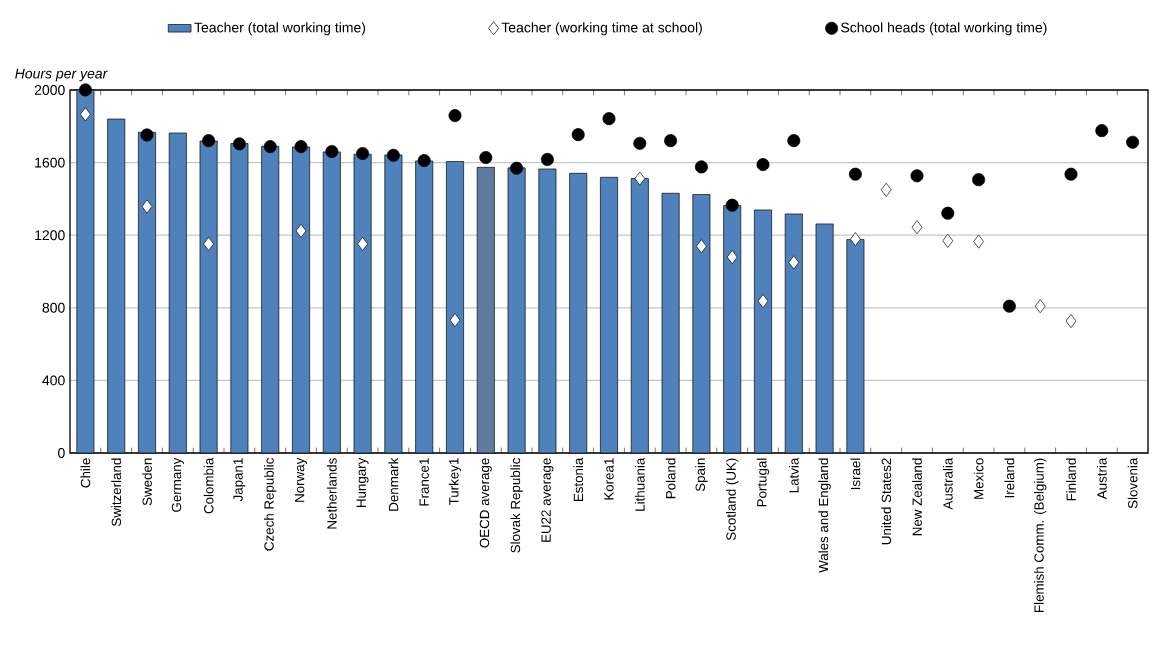 The width and height of the screenshot is (1161, 666). What do you see at coordinates (601, 29) in the screenshot?
I see `legend-label: Teacher (working time at school)` at bounding box center [601, 29].